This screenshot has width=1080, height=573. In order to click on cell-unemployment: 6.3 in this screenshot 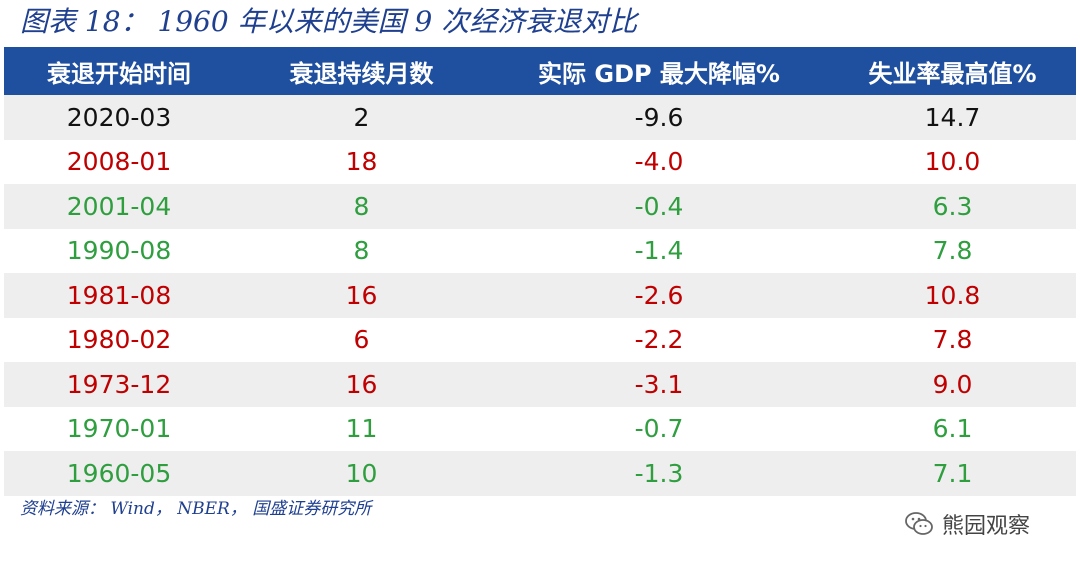, I will do `click(952, 206)`.